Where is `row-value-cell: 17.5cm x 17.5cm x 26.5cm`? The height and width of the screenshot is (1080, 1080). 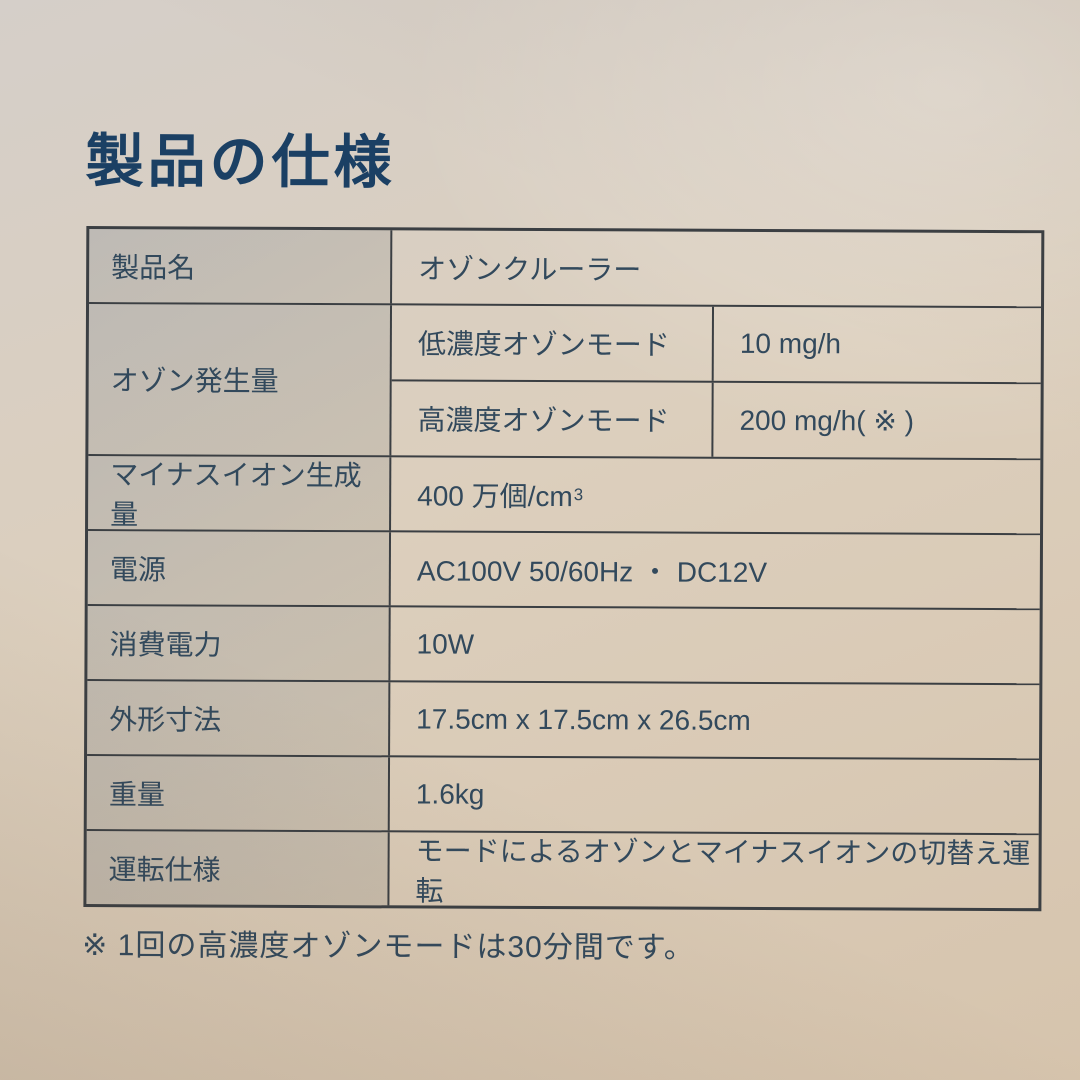
row-value-cell: 17.5cm x 17.5cm x 26.5cm is located at coordinates (714, 720).